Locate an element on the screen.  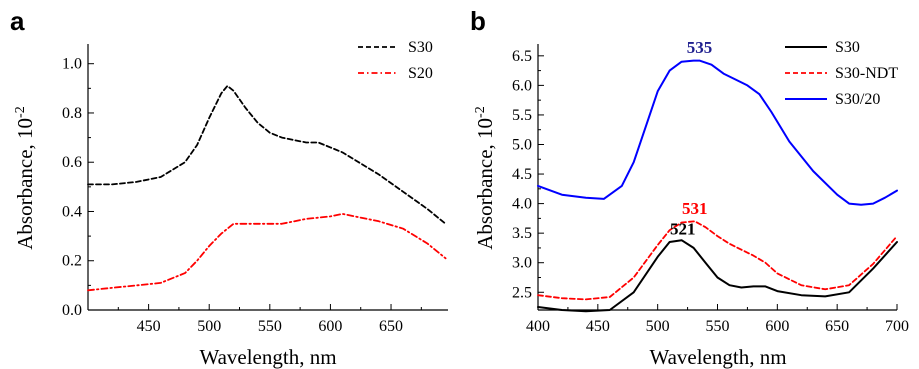
x-tick-label: 400 is located at coordinates (538, 326).